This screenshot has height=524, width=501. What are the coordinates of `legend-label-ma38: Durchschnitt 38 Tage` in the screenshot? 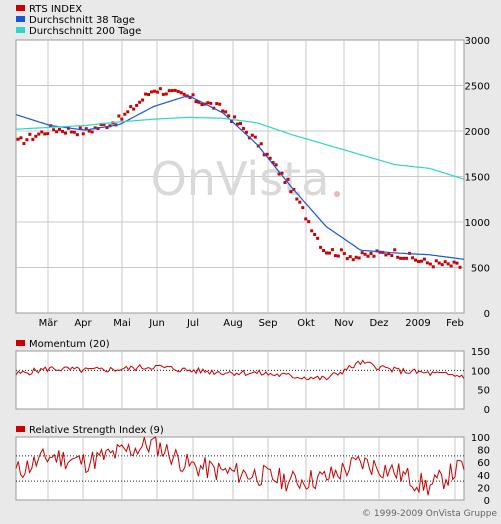 It's located at (82, 20).